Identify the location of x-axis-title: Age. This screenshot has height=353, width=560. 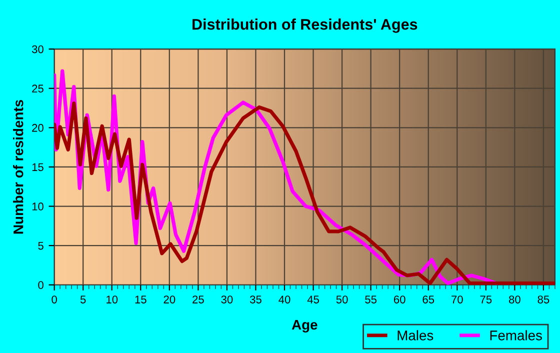
(305, 326).